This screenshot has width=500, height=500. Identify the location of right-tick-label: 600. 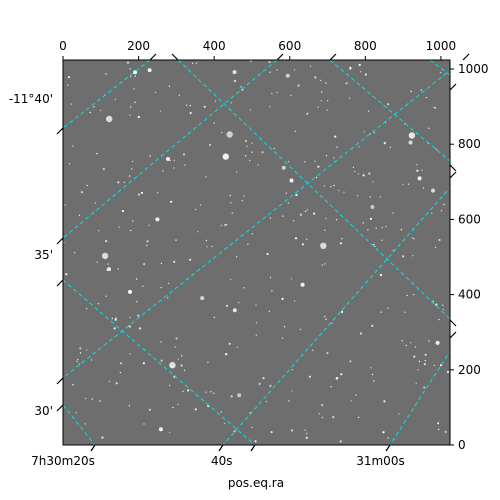
(469, 219).